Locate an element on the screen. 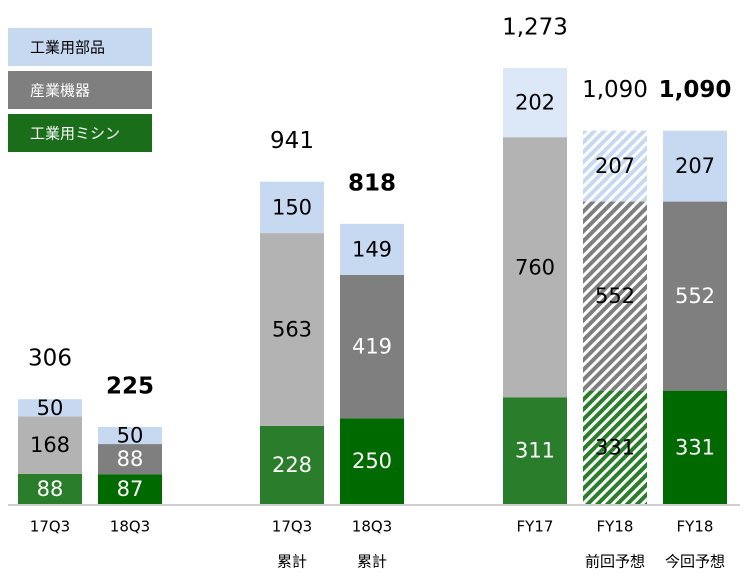  total-label: 306 is located at coordinates (50, 359).